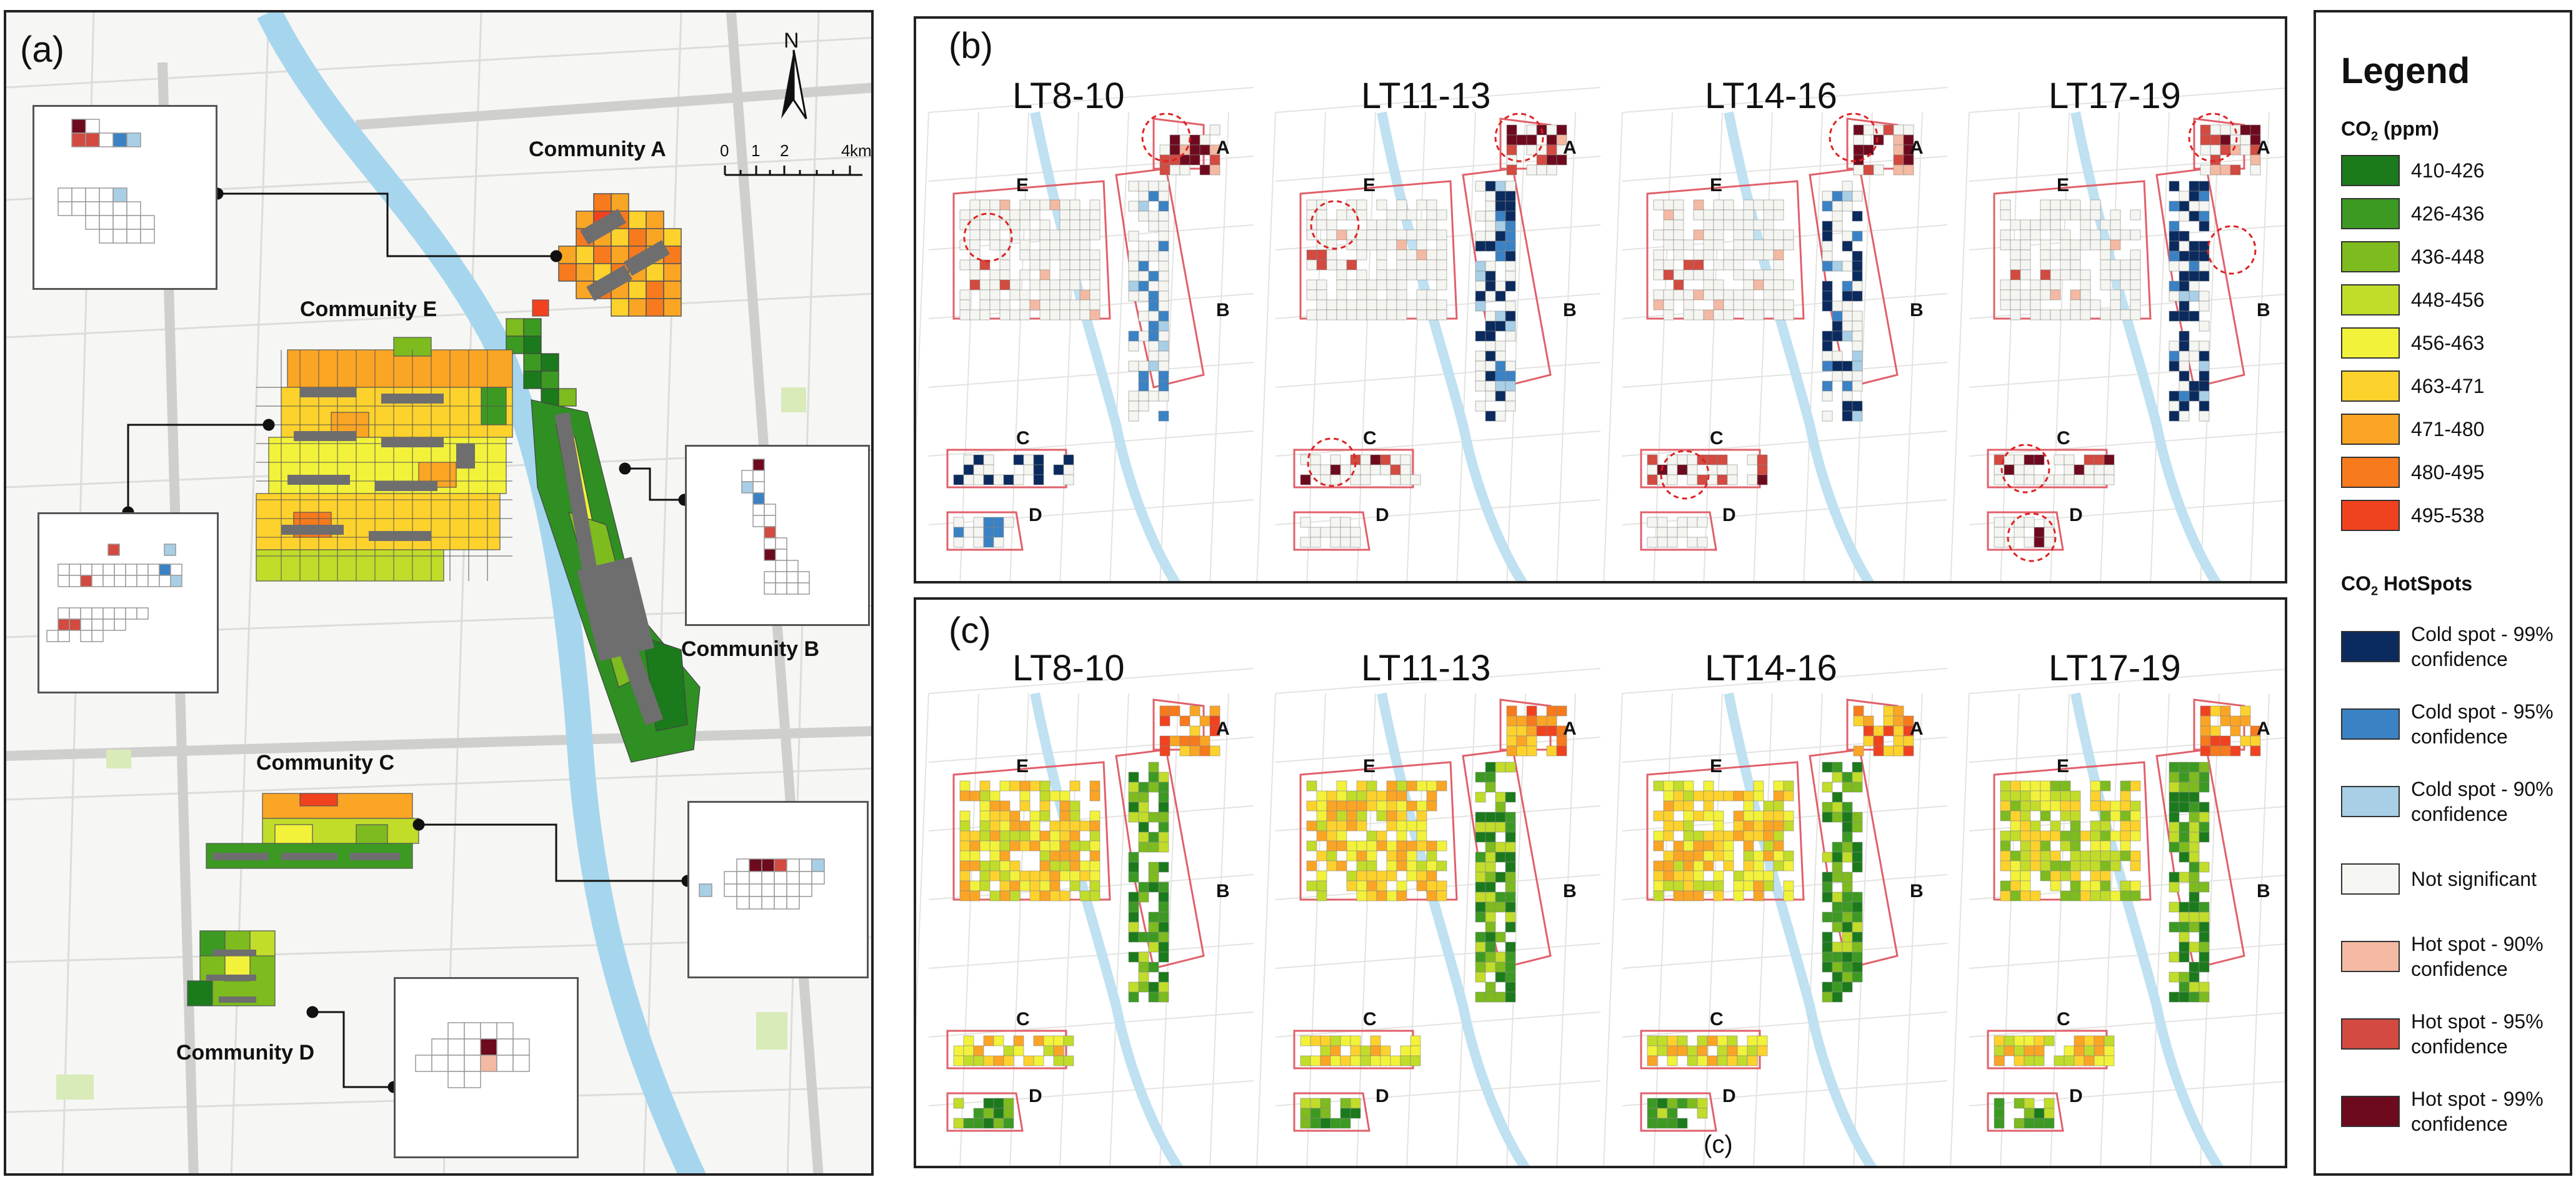  I want to click on panel-a-label: (a), so click(42, 49).